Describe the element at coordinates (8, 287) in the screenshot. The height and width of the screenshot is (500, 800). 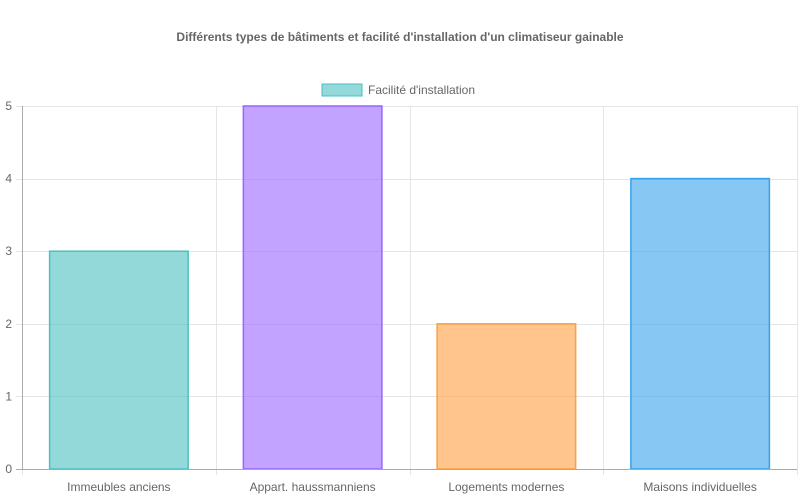
I see `y-axis-tick-labels: 0 1 2 3 4 5` at that location.